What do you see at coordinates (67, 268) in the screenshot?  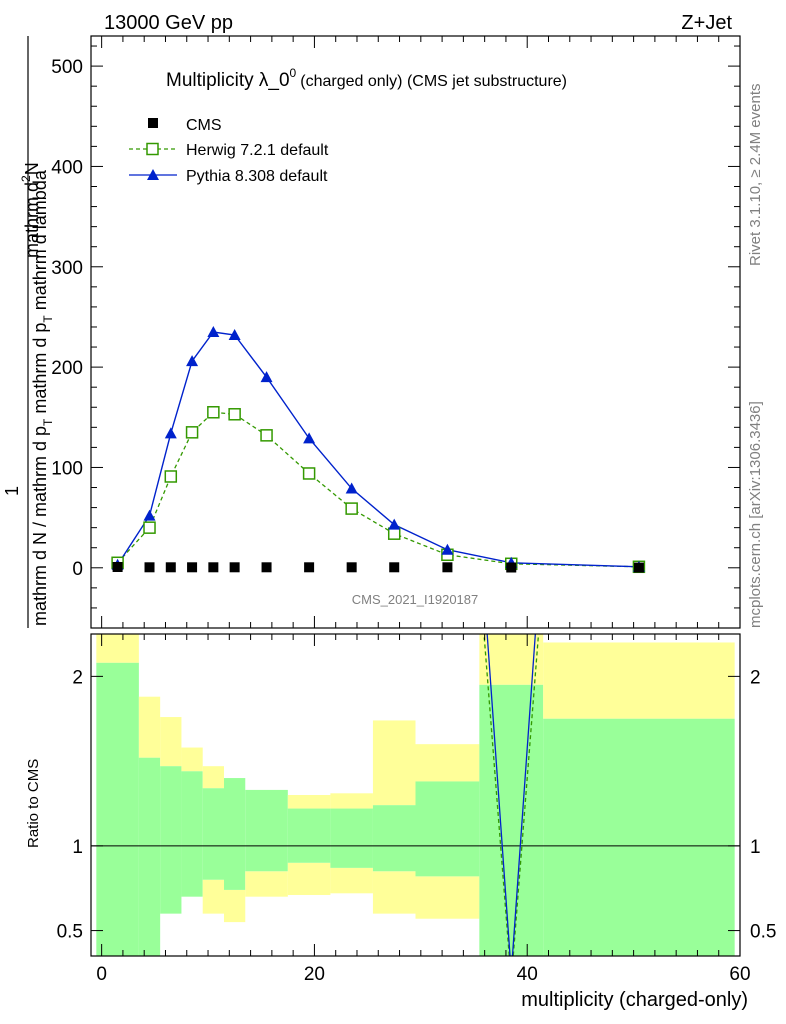 I see `main-y-tick-label: 300` at bounding box center [67, 268].